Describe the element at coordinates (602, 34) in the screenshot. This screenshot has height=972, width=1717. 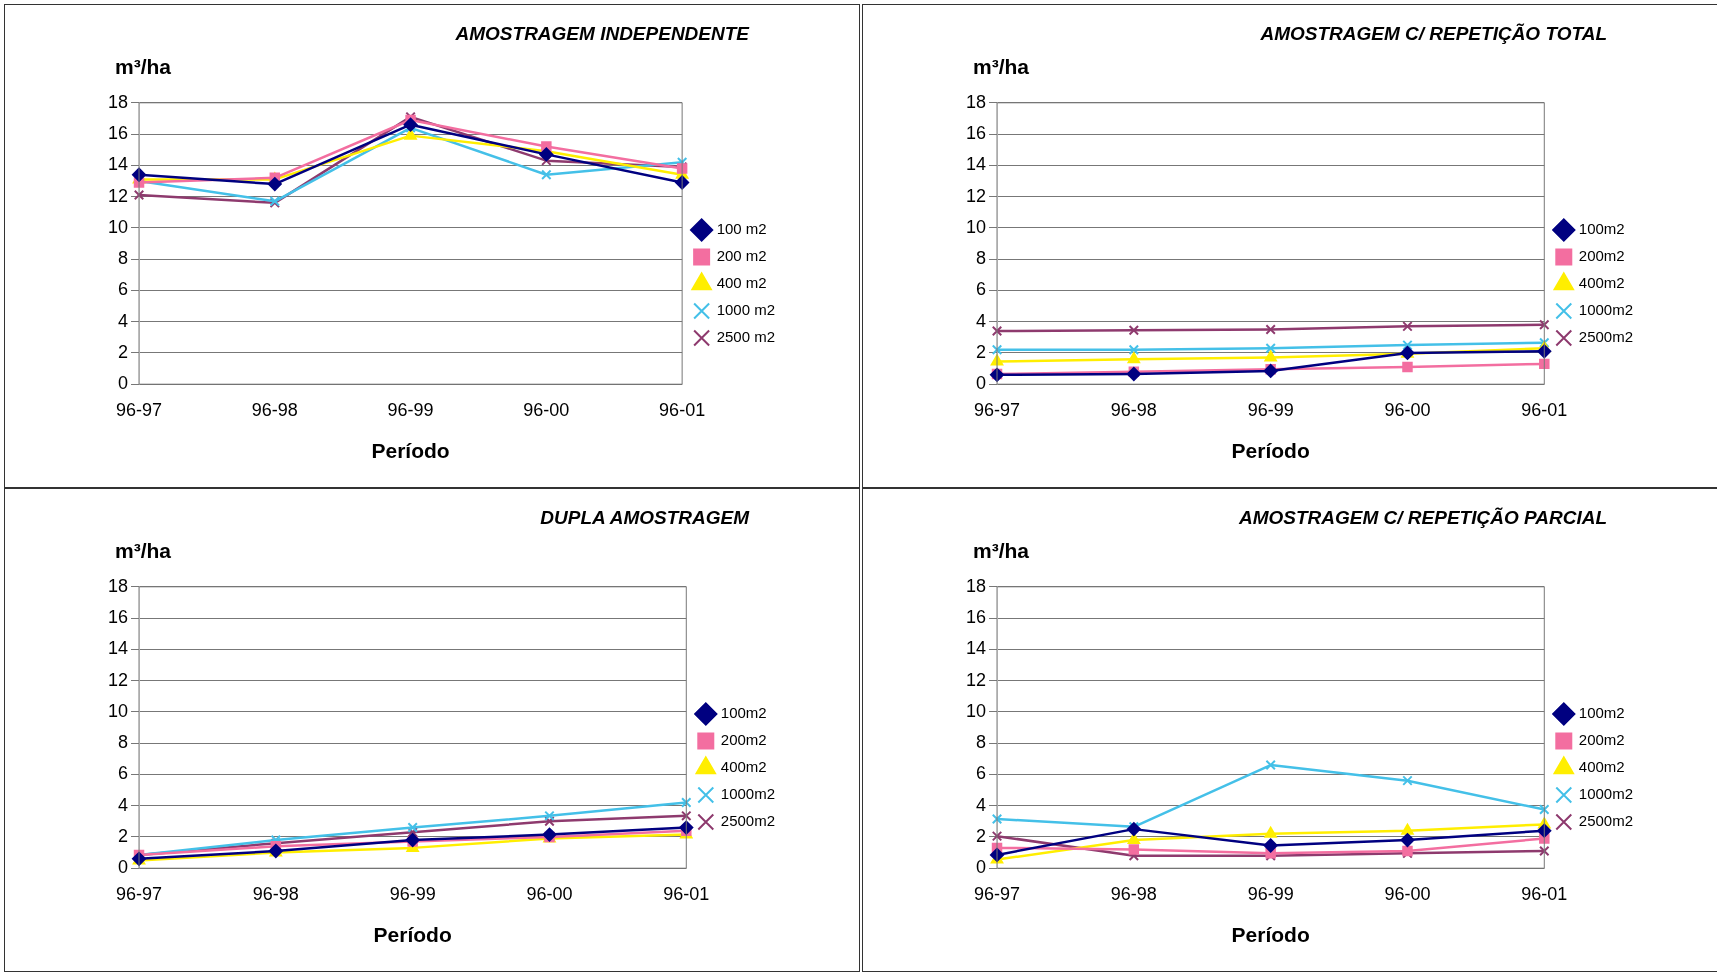
I see `chart-title: AMOSTRAGEM INDEPENDENTE` at that location.